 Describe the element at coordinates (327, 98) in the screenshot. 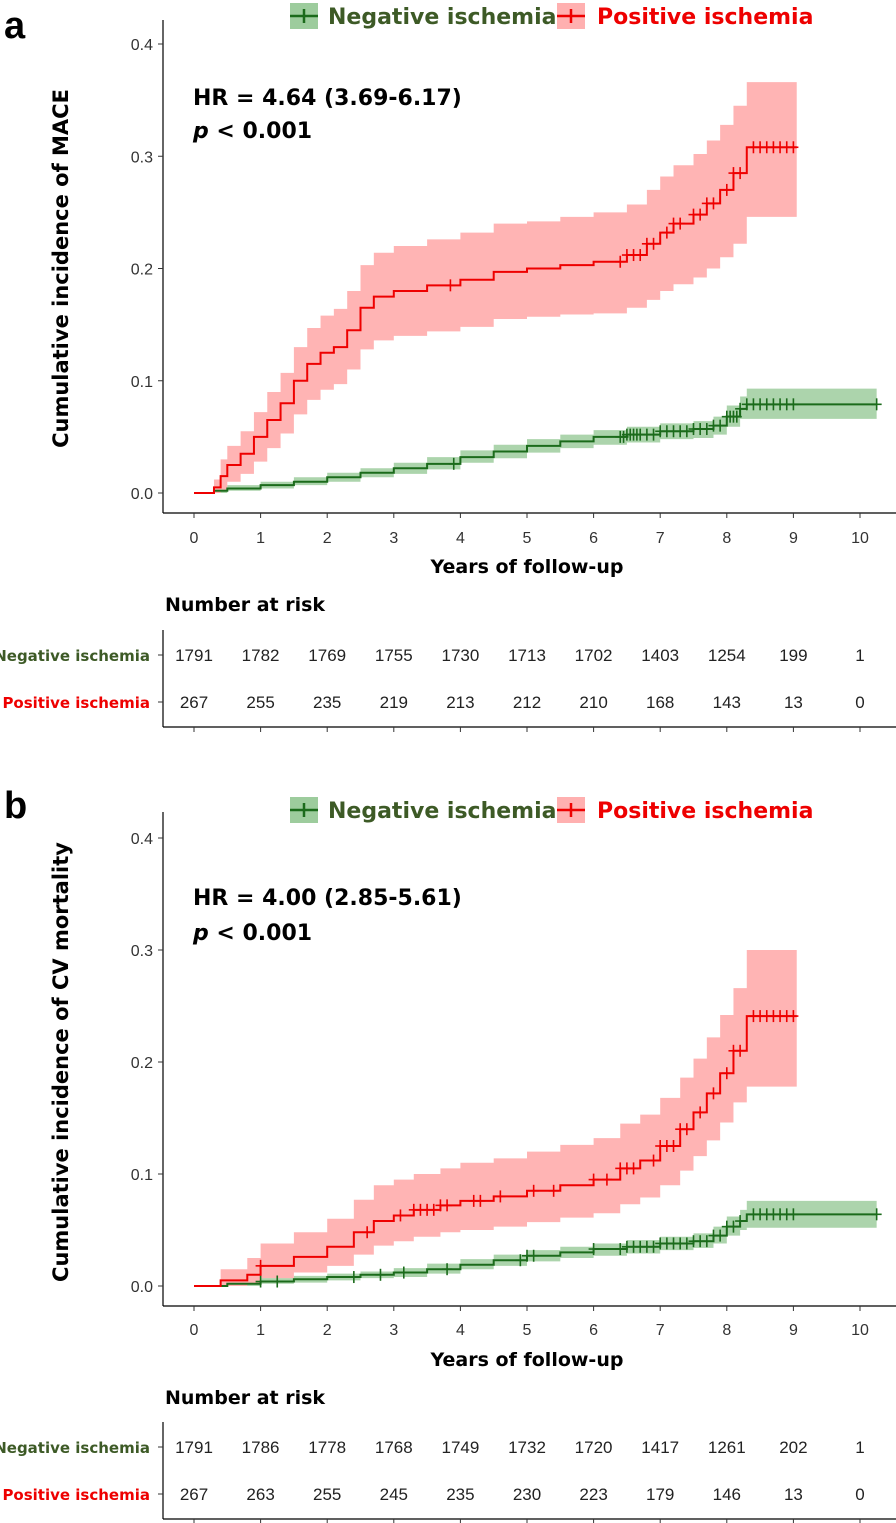

I see `hazard-ratio: HR = 4.64 (3.69-6.17)` at that location.